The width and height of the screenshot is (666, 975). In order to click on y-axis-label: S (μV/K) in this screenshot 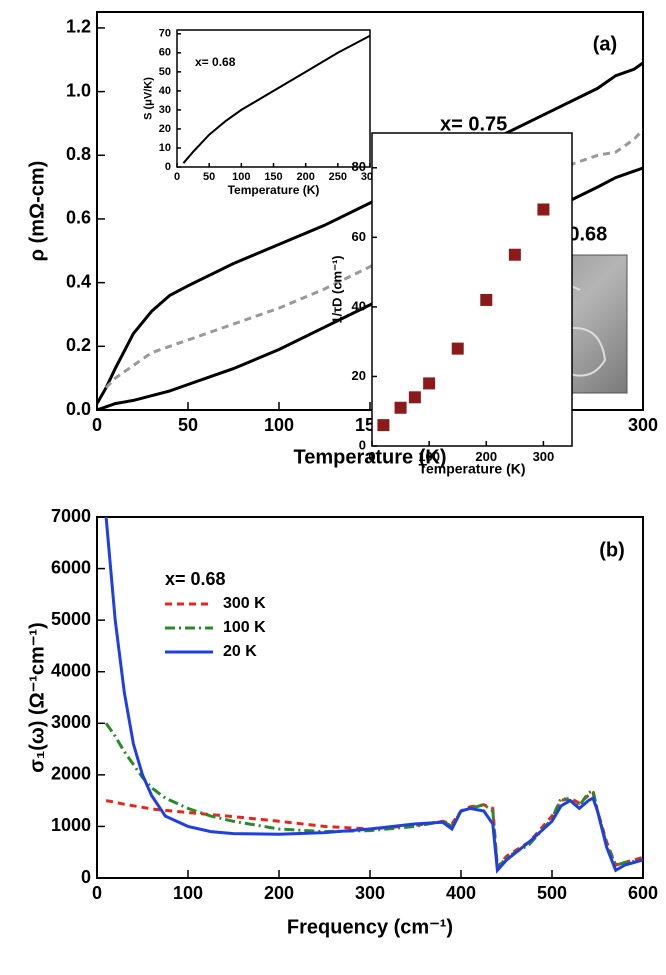, I will do `click(148, 98)`.